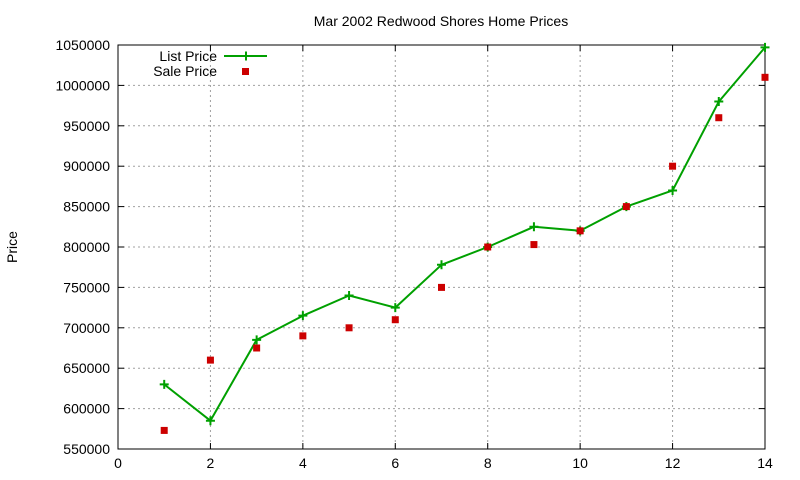 Image resolution: width=800 pixels, height=480 pixels. Describe the element at coordinates (86, 247) in the screenshot. I see `y-tick-label: 800000` at that location.